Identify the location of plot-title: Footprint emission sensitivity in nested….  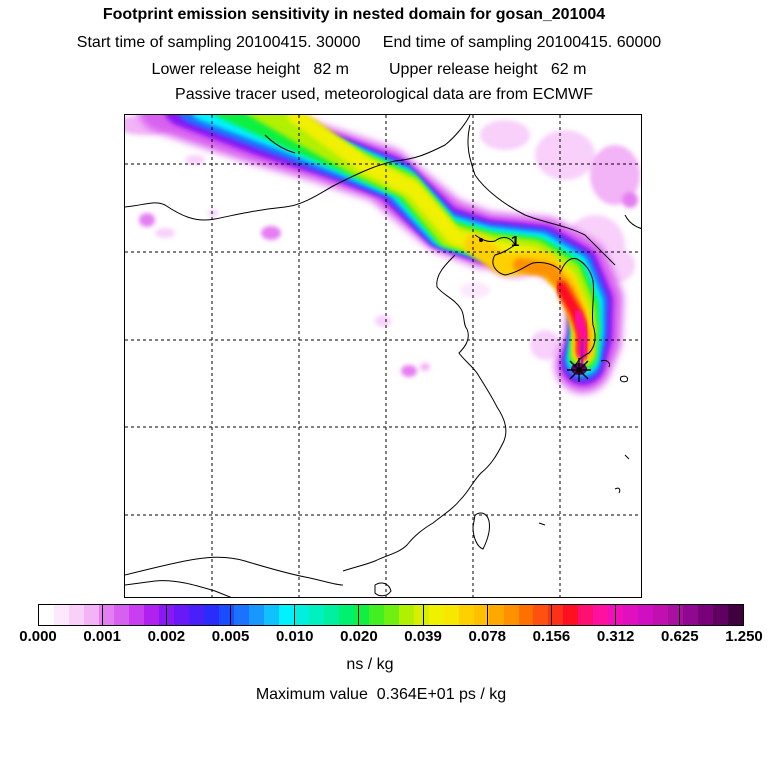
(354, 14).